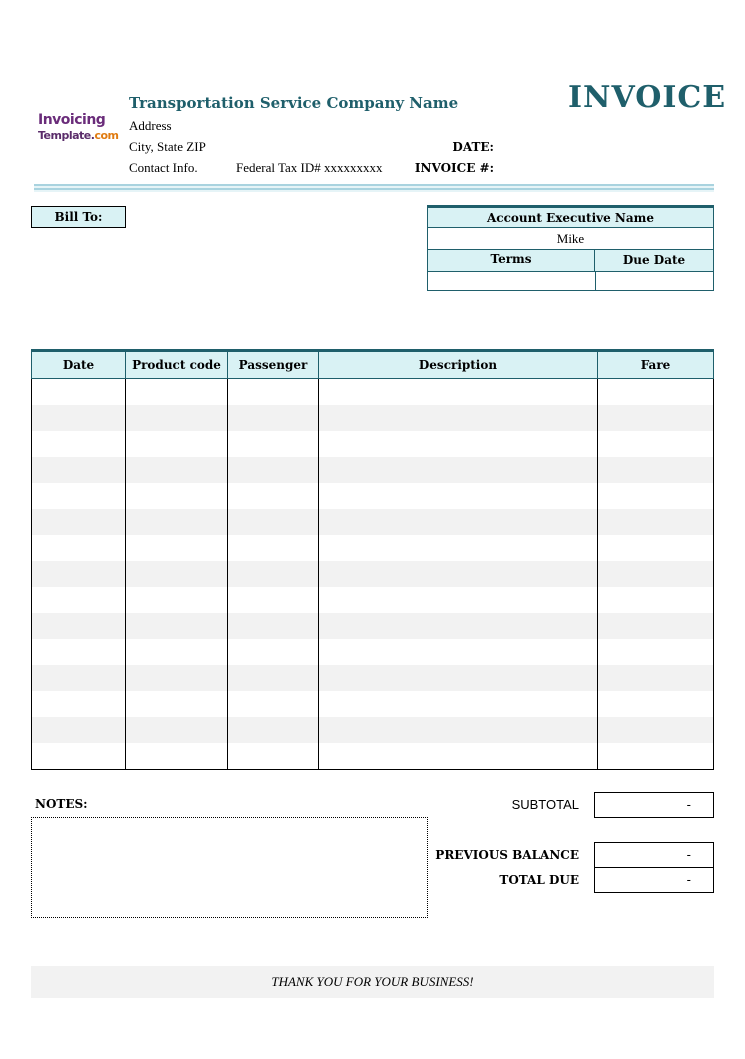  What do you see at coordinates (176, 364) in the screenshot?
I see `col-product-code: Product code` at bounding box center [176, 364].